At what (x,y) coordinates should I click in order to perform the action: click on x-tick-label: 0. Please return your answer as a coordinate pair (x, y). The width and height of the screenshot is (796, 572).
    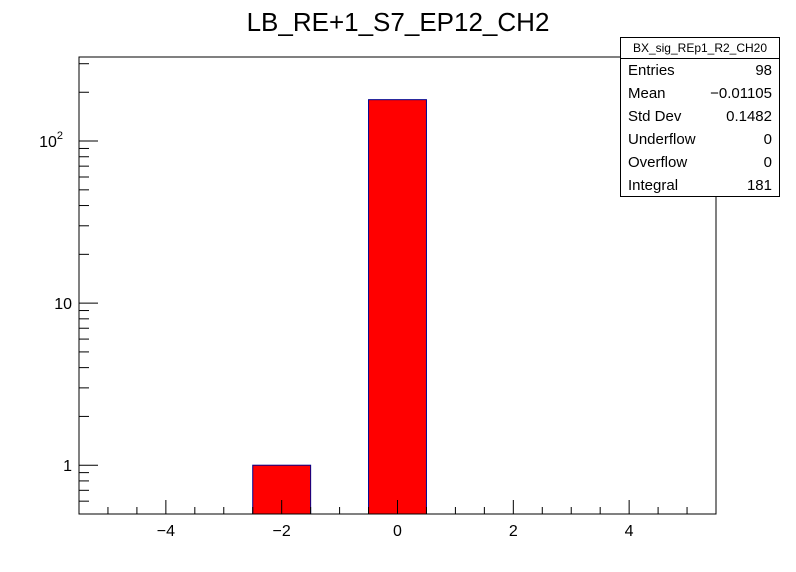
    Looking at the image, I should click on (397, 531).